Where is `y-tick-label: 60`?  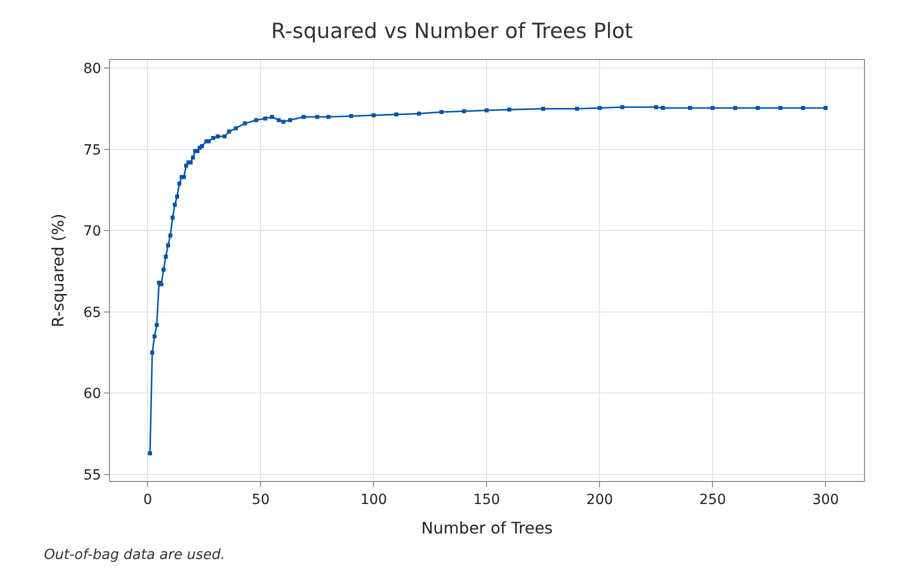 y-tick-label: 60 is located at coordinates (92, 394).